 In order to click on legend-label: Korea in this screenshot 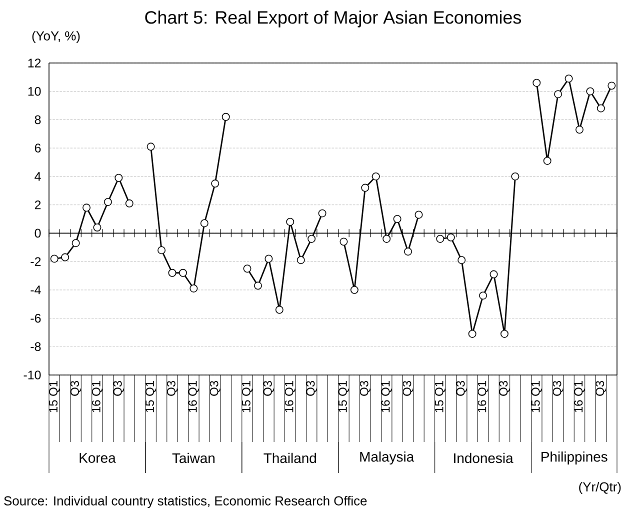, I will do `click(98, 457)`.